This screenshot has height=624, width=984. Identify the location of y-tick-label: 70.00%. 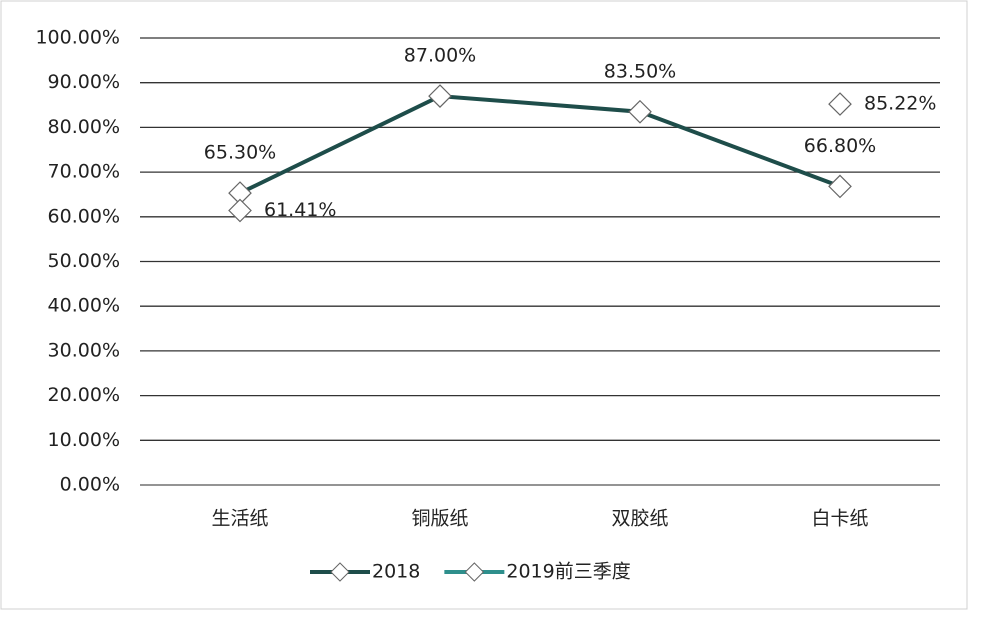
(84, 172).